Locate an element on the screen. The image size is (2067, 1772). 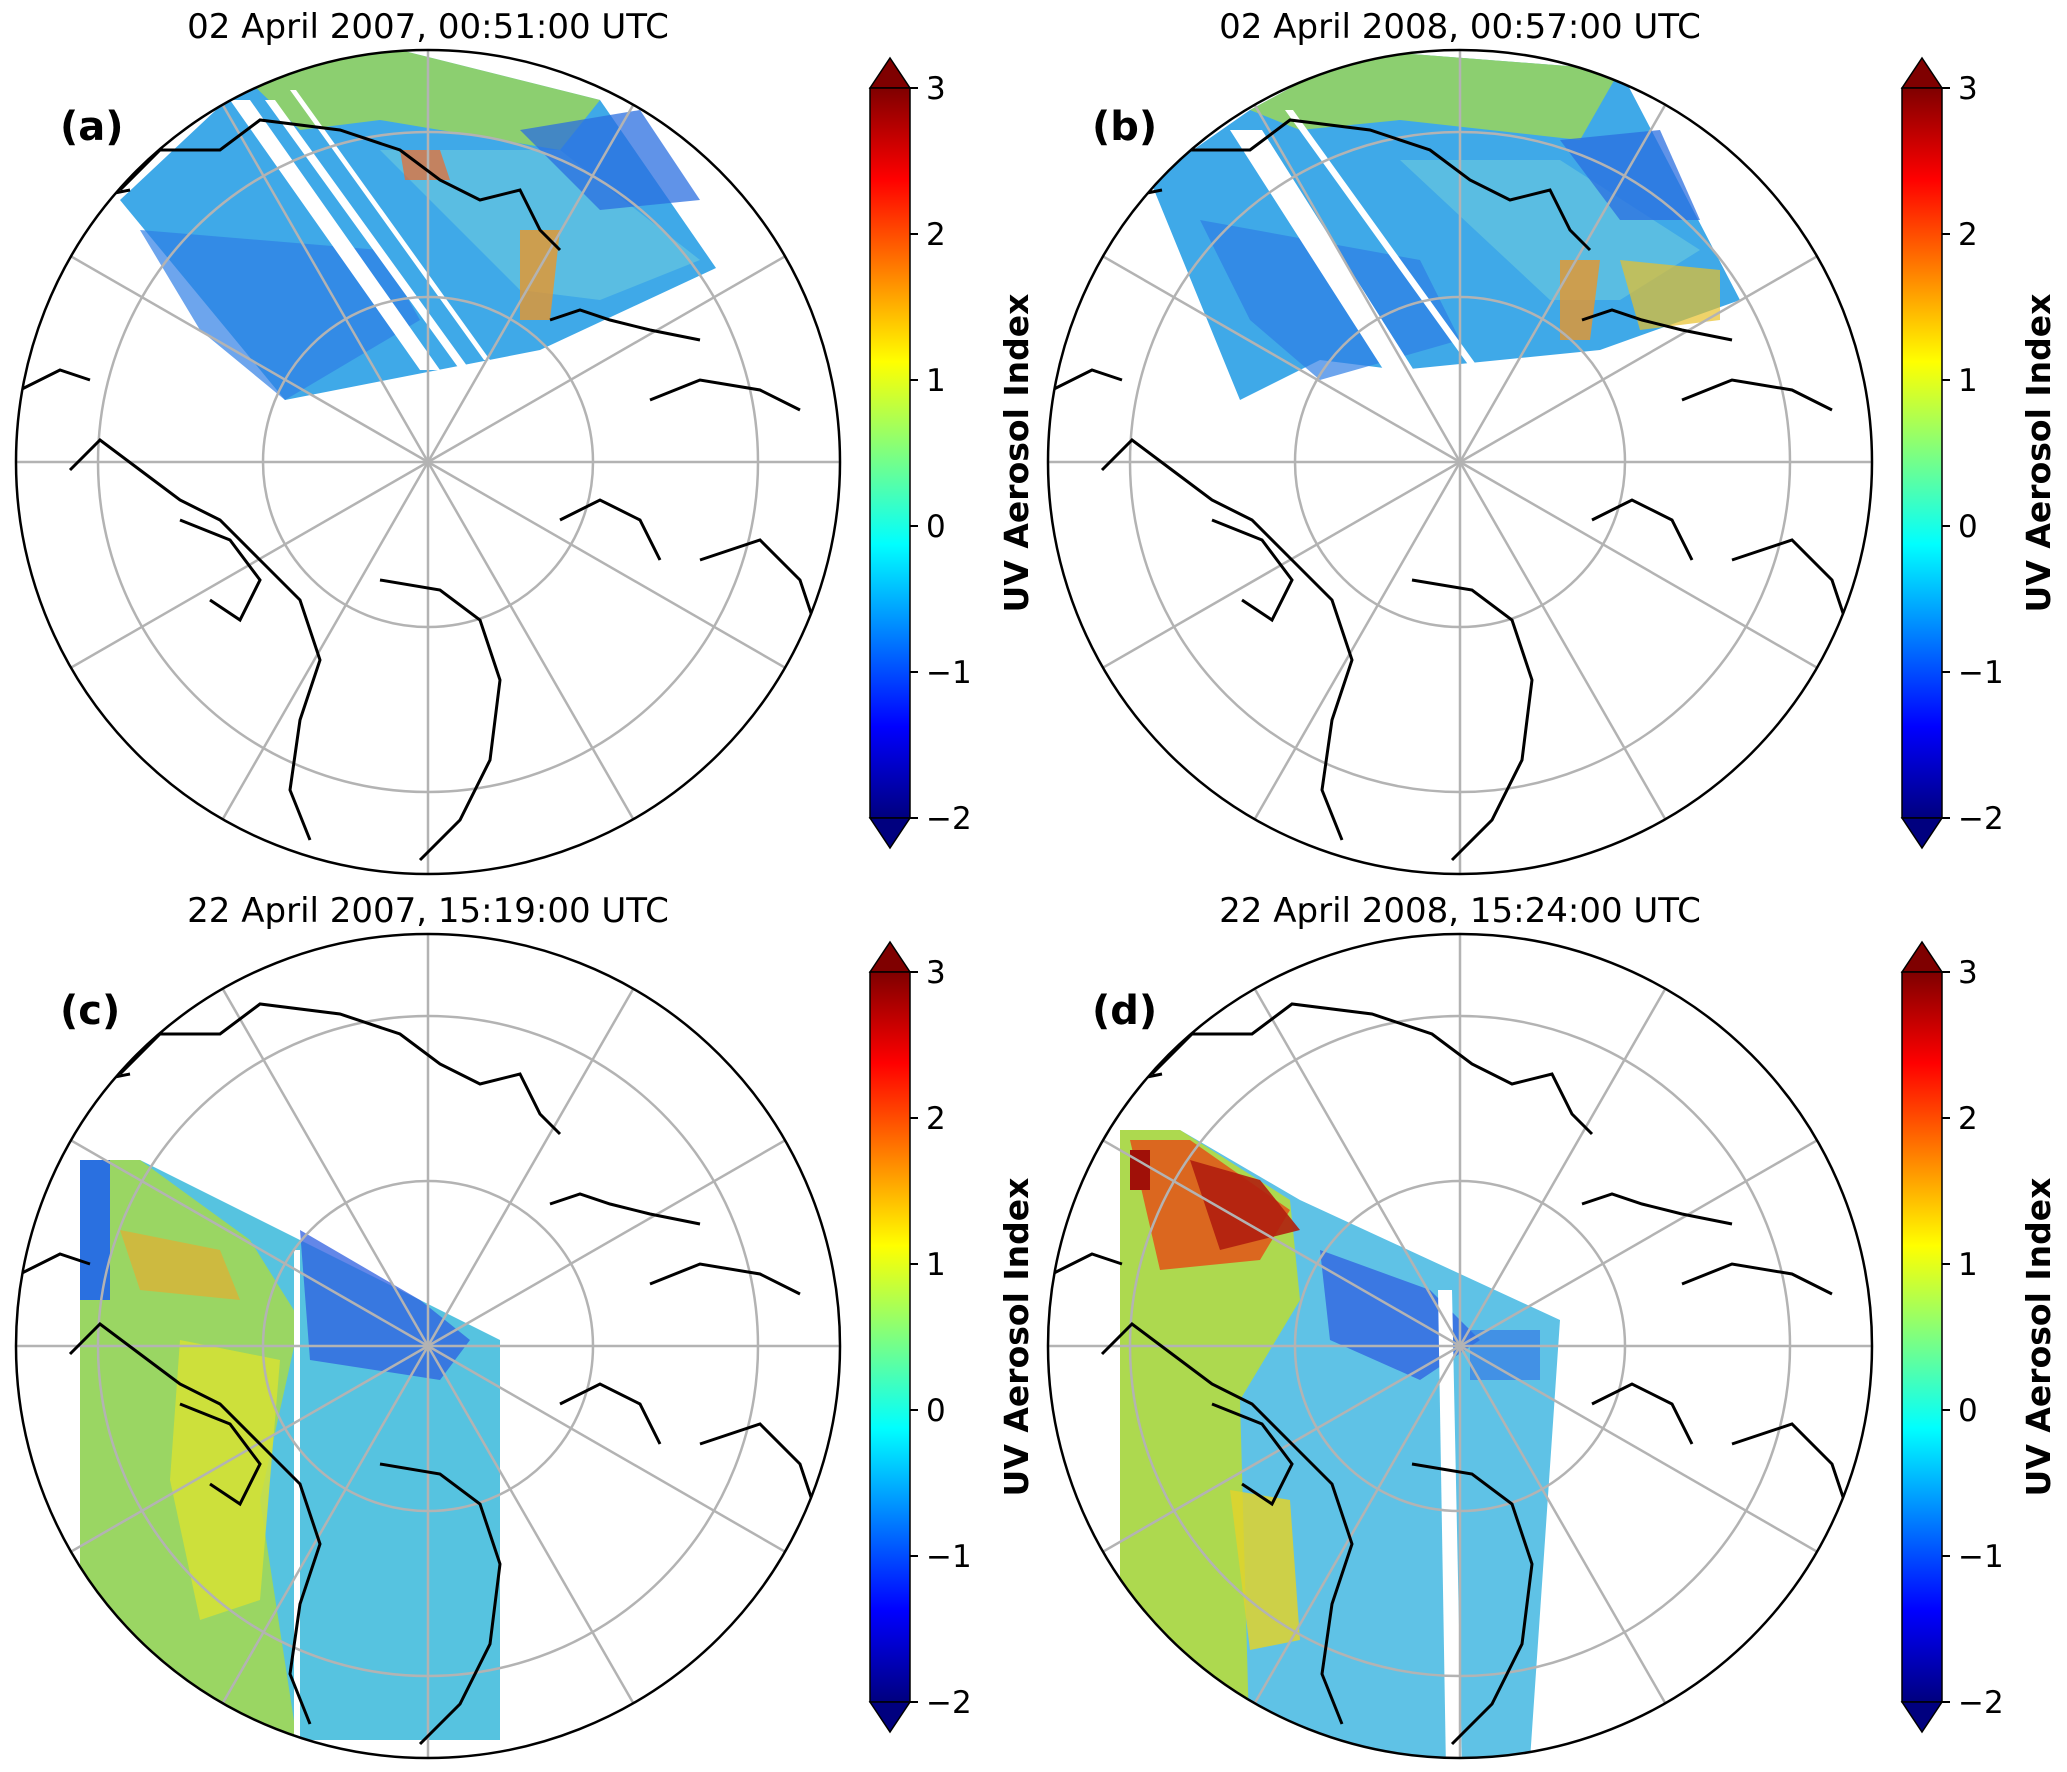
panel-label: (d) is located at coordinates (1124, 1011).